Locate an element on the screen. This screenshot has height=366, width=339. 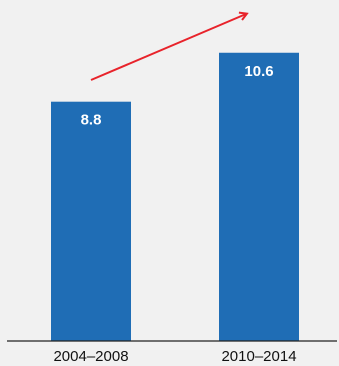
x-tick-label-1: 2004–2008 is located at coordinates (90, 356).